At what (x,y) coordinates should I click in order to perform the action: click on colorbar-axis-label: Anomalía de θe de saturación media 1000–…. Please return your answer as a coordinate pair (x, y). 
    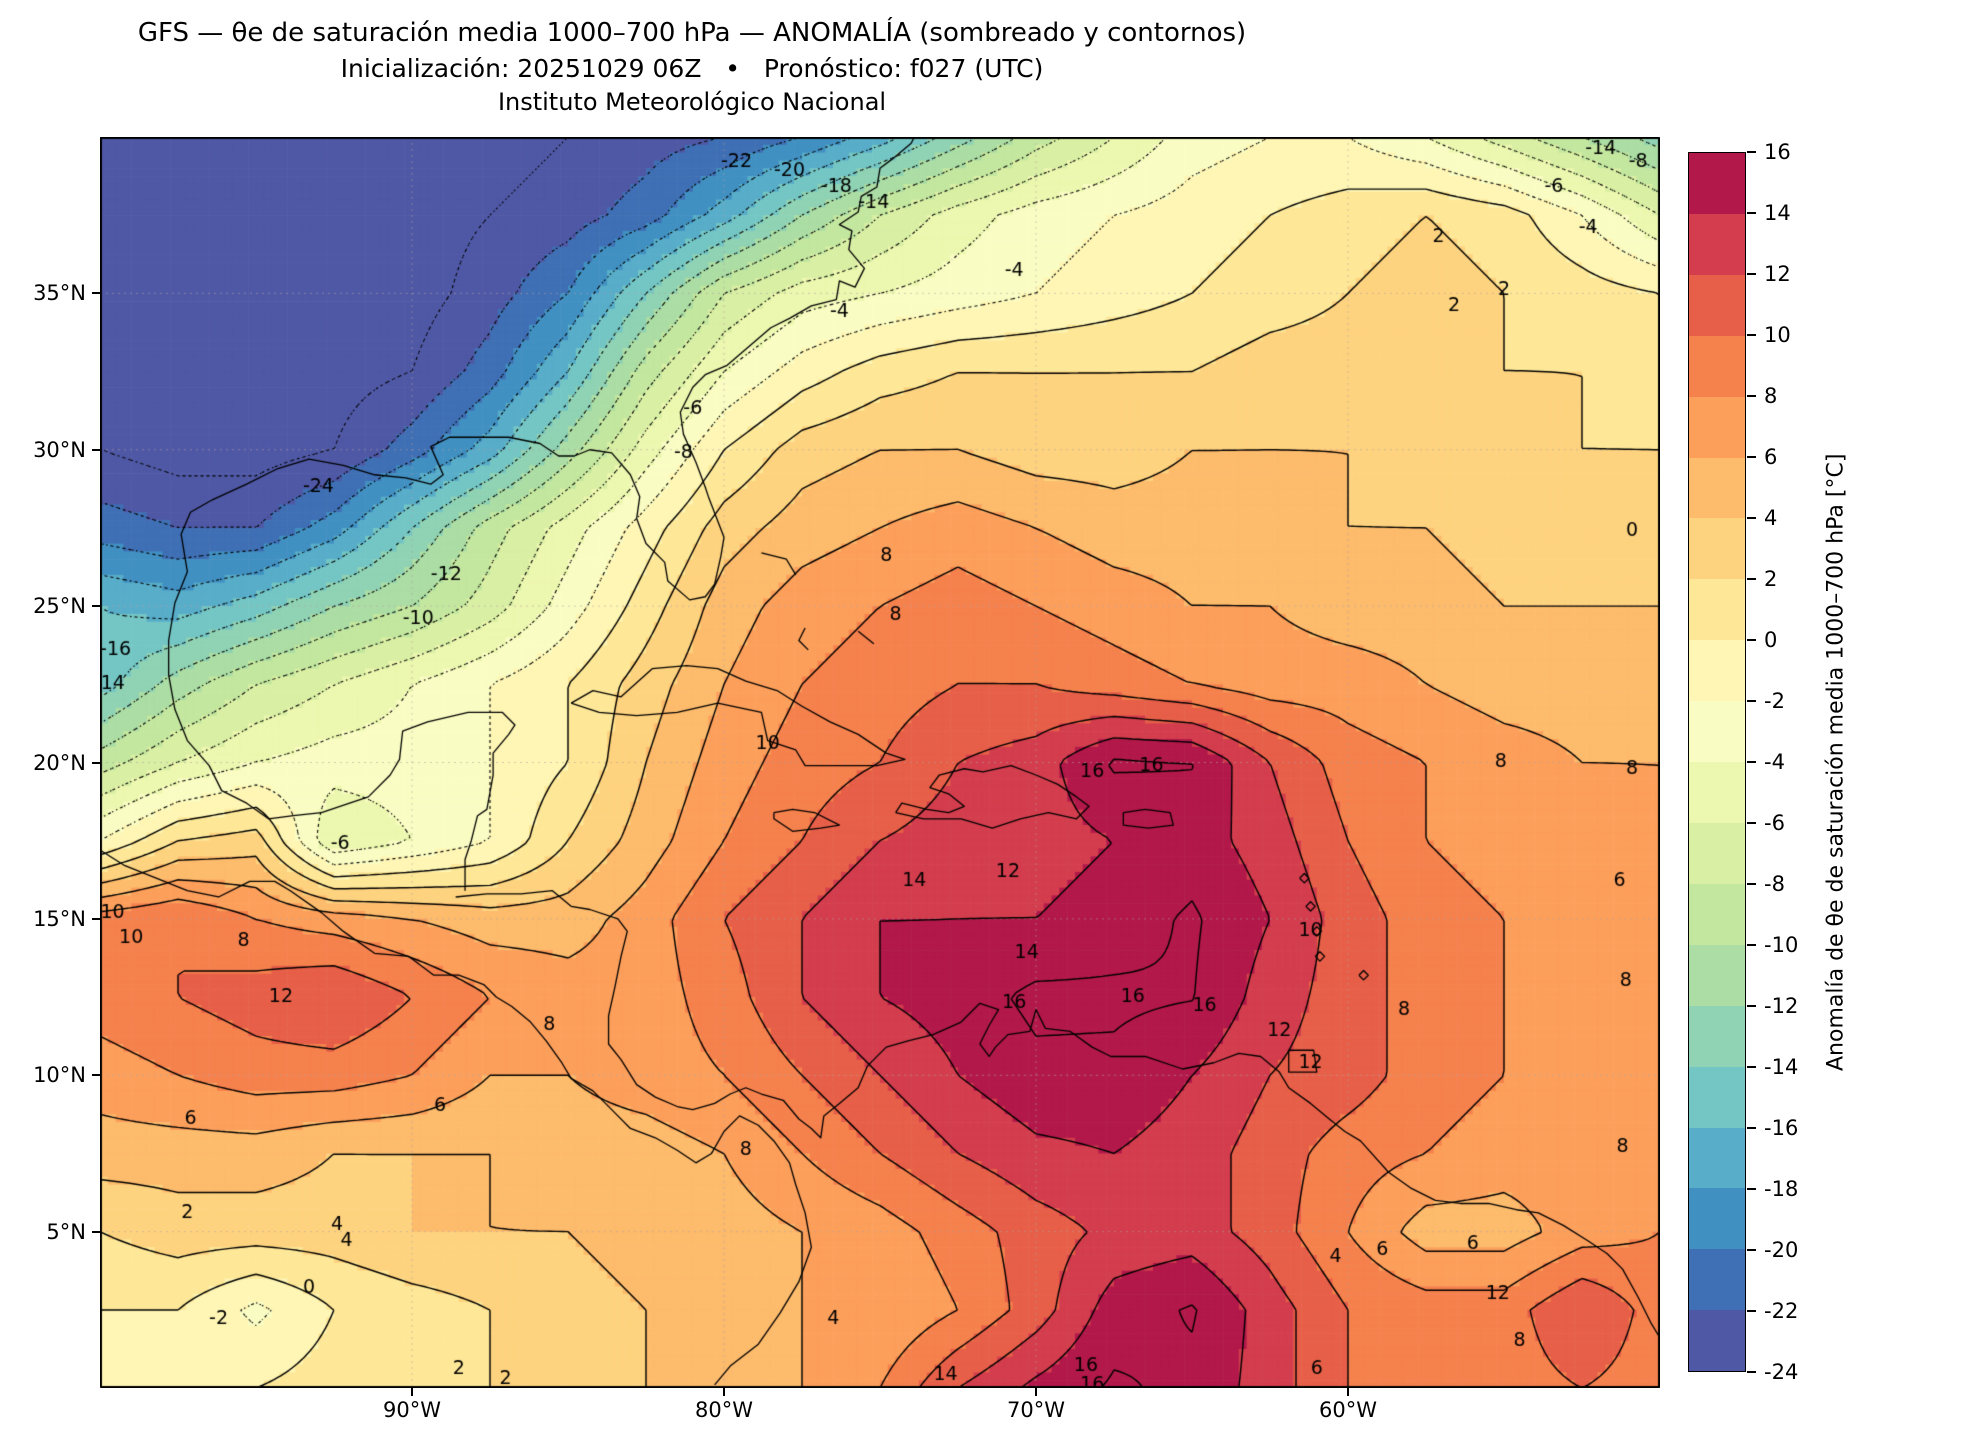
    Looking at the image, I should click on (1836, 762).